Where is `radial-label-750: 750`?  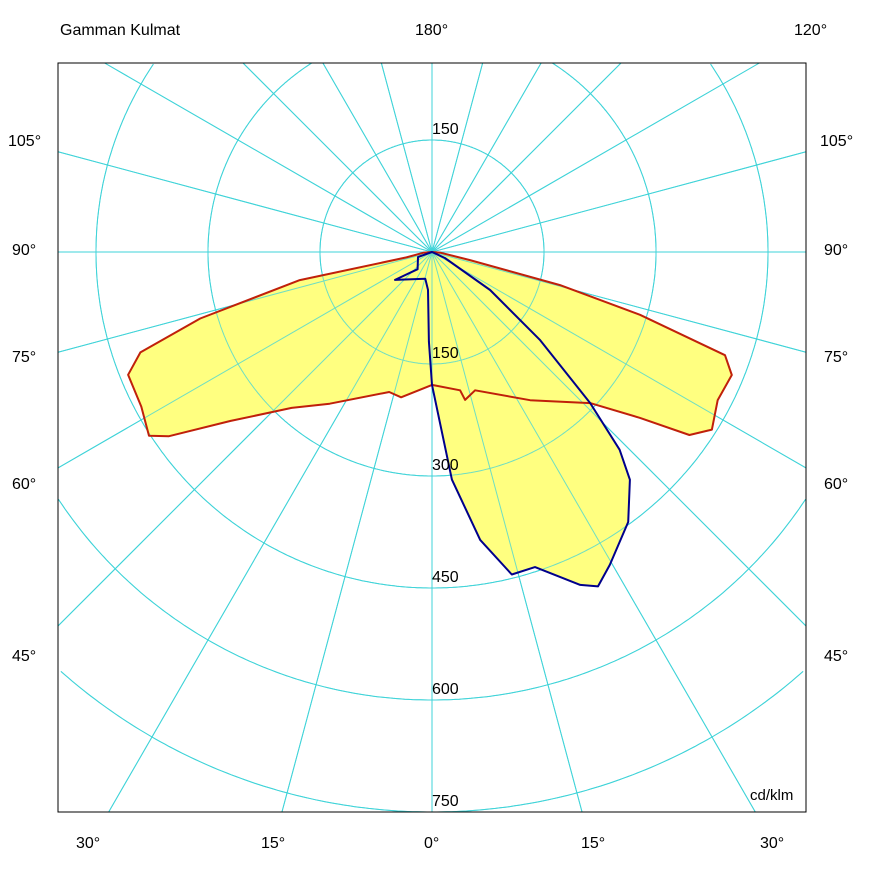 radial-label-750: 750 is located at coordinates (445, 801).